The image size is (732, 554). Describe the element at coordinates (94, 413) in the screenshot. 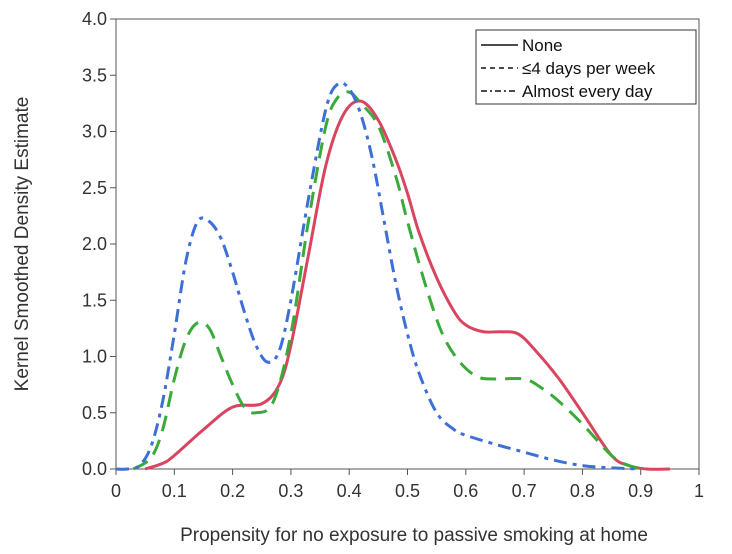

I see `y-tick-label: 0.5` at that location.